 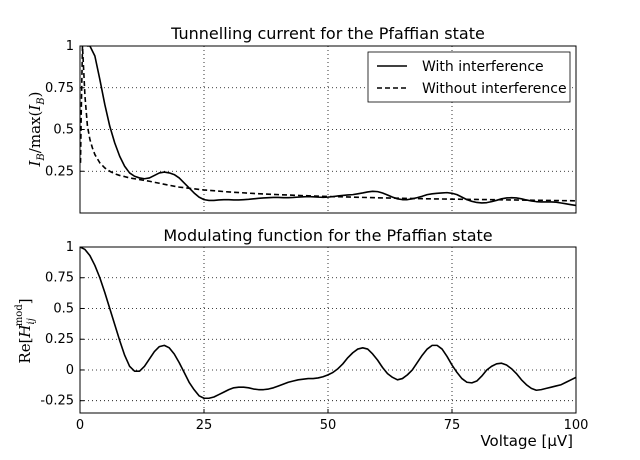 I want to click on top-chart-legend-box, so click(x=469, y=77).